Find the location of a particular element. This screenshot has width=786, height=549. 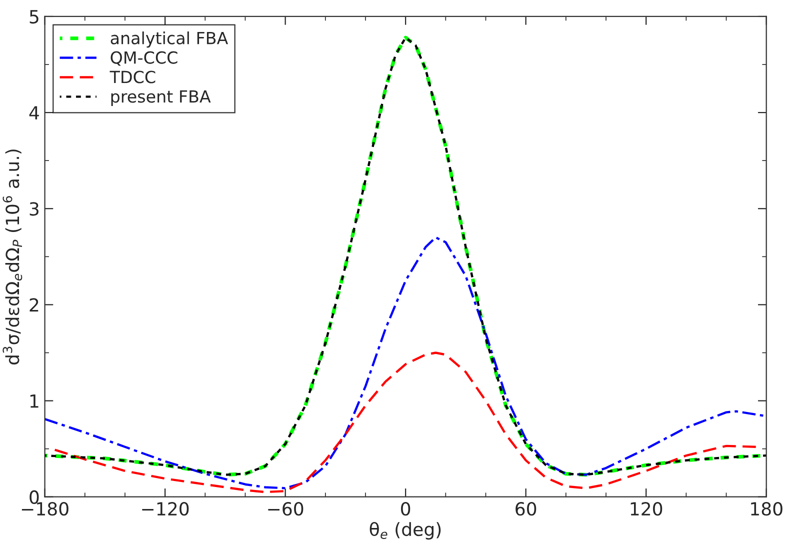

y-tick-label: 5 is located at coordinates (34, 17).